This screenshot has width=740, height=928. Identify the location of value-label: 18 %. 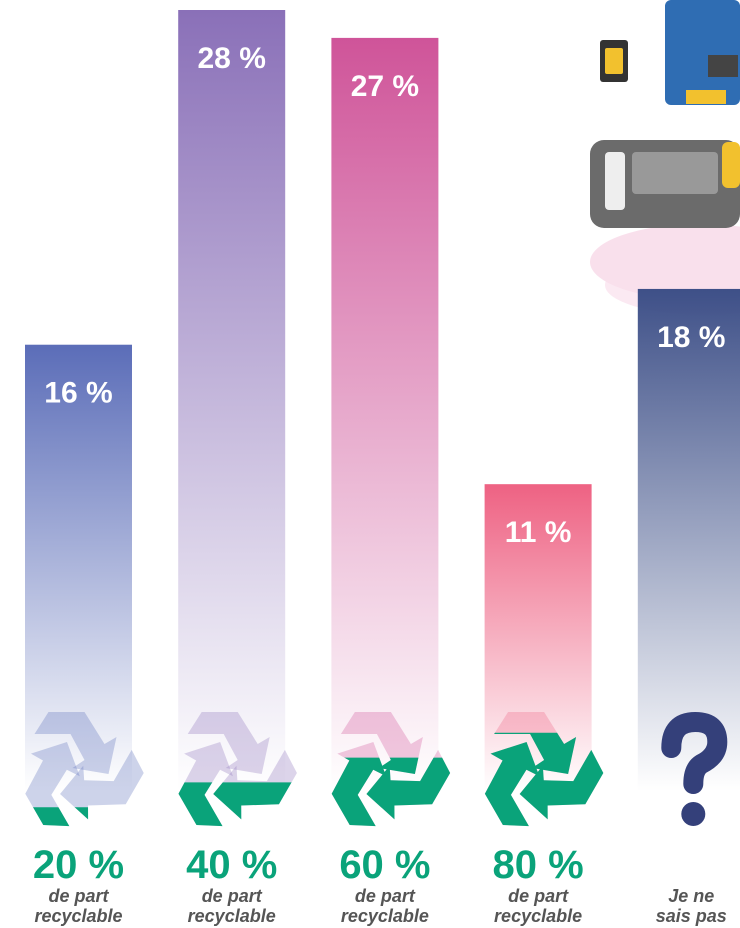
(691, 337).